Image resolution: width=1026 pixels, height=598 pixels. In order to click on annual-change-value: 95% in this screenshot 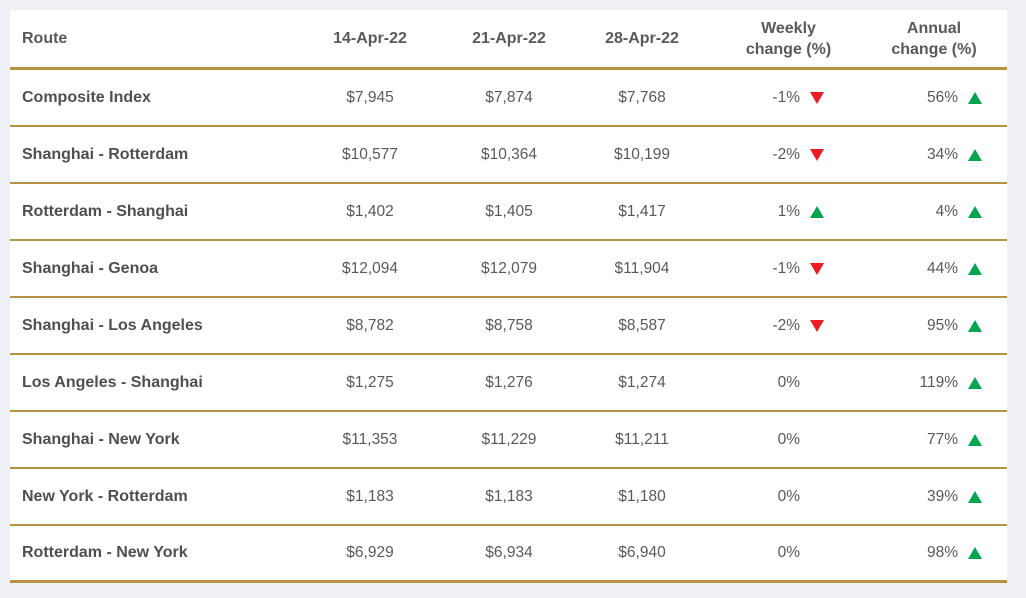, I will do `click(942, 325)`.